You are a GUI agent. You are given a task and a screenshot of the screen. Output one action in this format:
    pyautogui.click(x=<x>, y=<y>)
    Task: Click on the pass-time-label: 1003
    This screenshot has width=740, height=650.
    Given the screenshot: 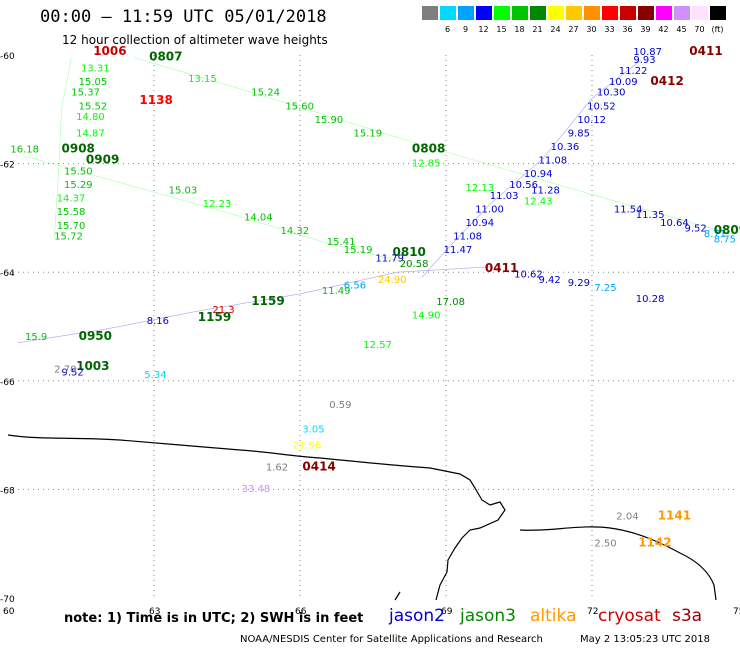 What is the action you would take?
    pyautogui.click(x=92, y=366)
    